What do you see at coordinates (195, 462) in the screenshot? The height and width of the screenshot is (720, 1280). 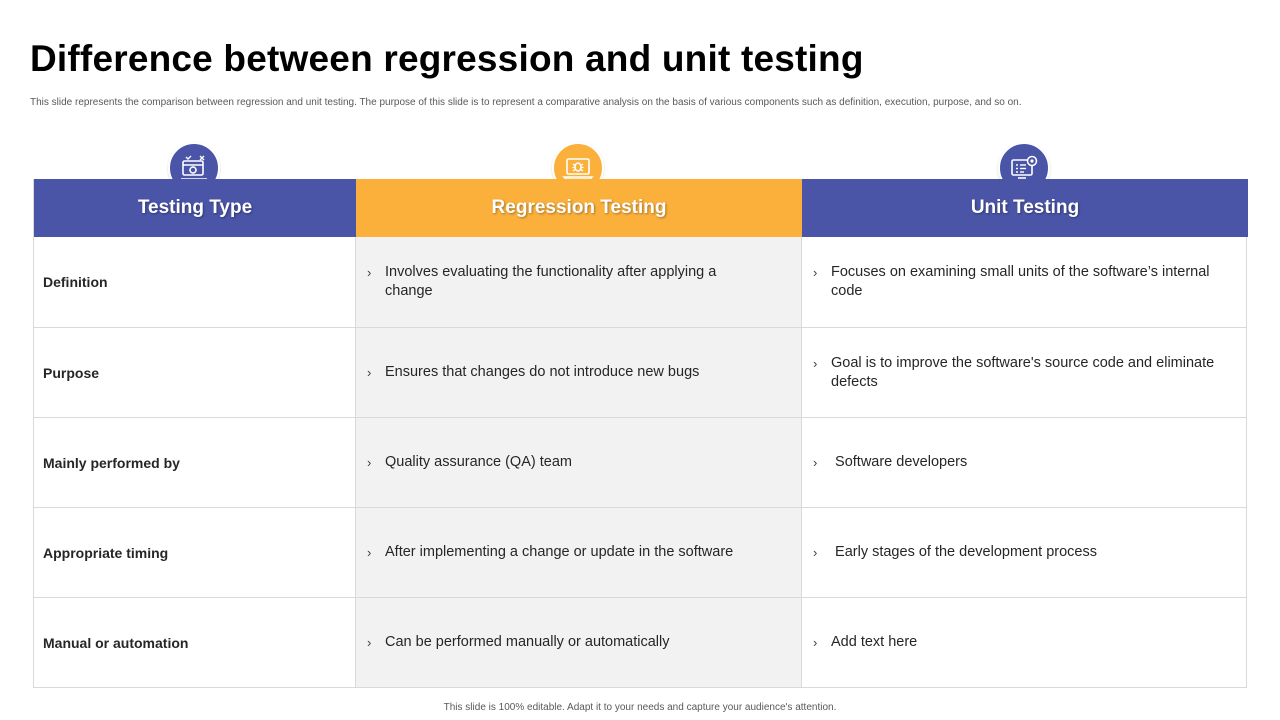 I see `row-label: Mainly performed by` at bounding box center [195, 462].